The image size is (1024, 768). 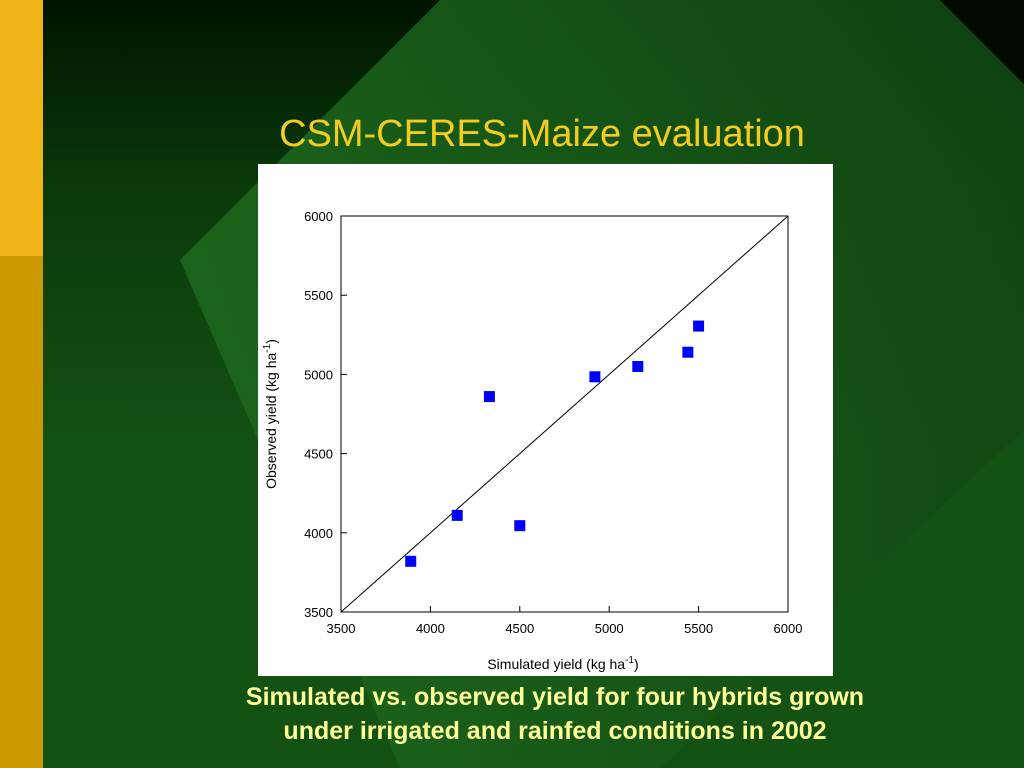 I want to click on y-tick-label: 3500, so click(x=318, y=612).